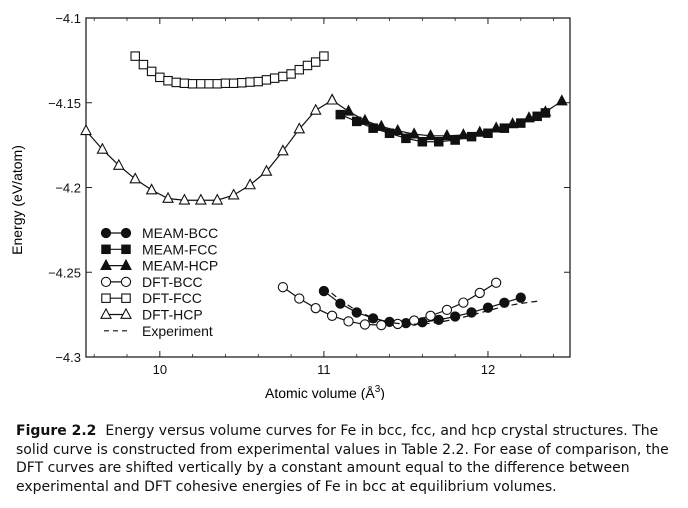 The height and width of the screenshot is (508, 688). What do you see at coordinates (172, 282) in the screenshot?
I see `legend-label: DFT-BCC` at bounding box center [172, 282].